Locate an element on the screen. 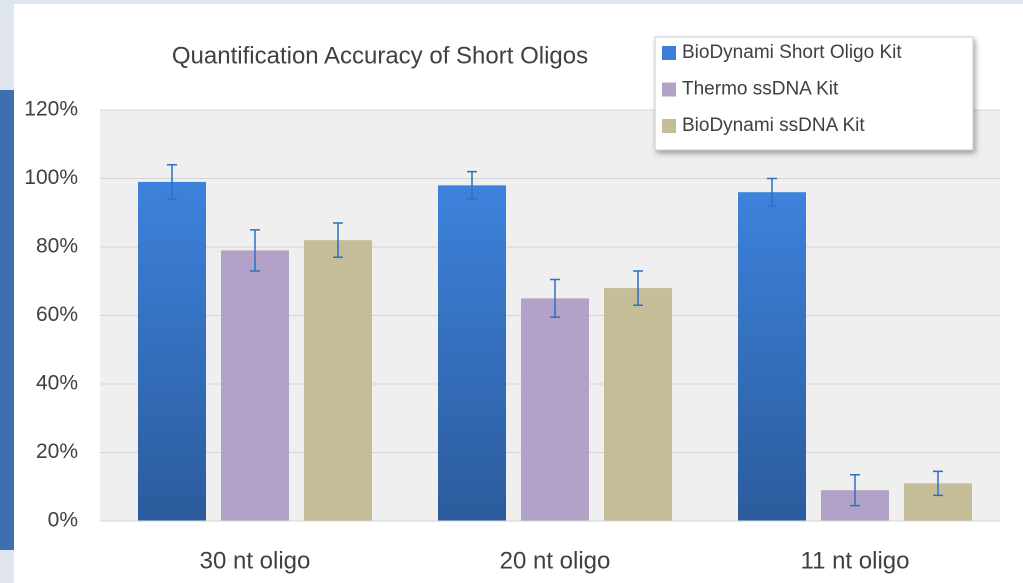 The height and width of the screenshot is (583, 1023). y-tick-label: 60% is located at coordinates (57, 314).